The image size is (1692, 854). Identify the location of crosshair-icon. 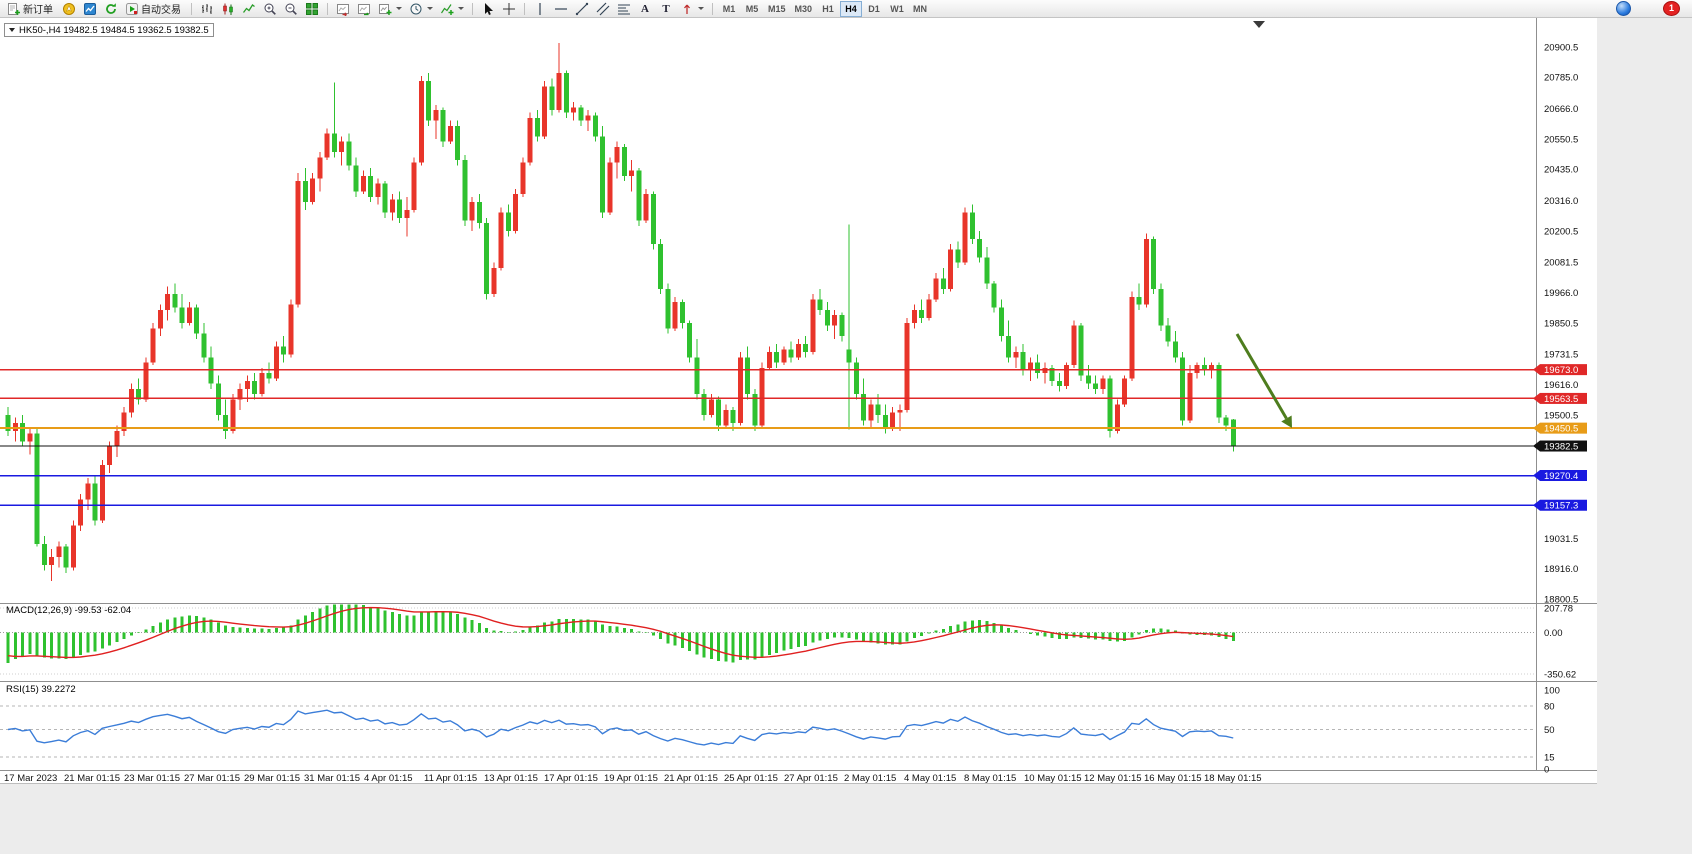
(509, 8).